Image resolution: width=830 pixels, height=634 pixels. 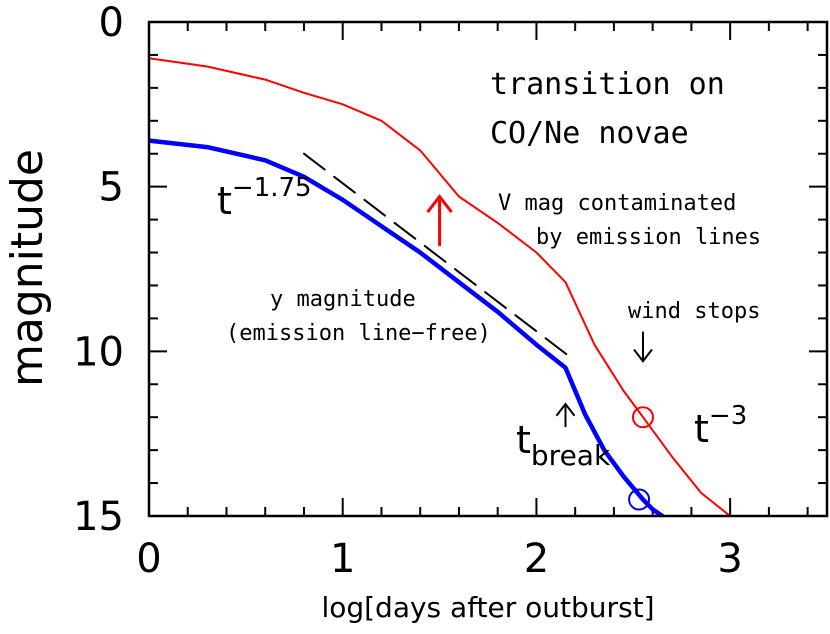 I want to click on y-tick-label: 15, so click(x=98, y=517).